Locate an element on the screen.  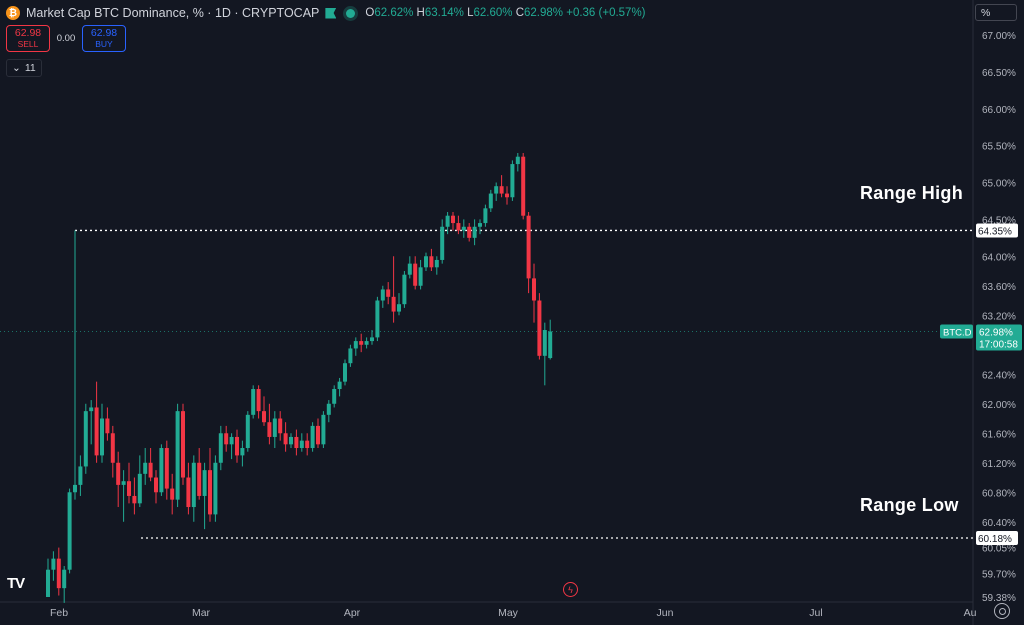
price-tag-value: 62.98% is located at coordinates (996, 332).